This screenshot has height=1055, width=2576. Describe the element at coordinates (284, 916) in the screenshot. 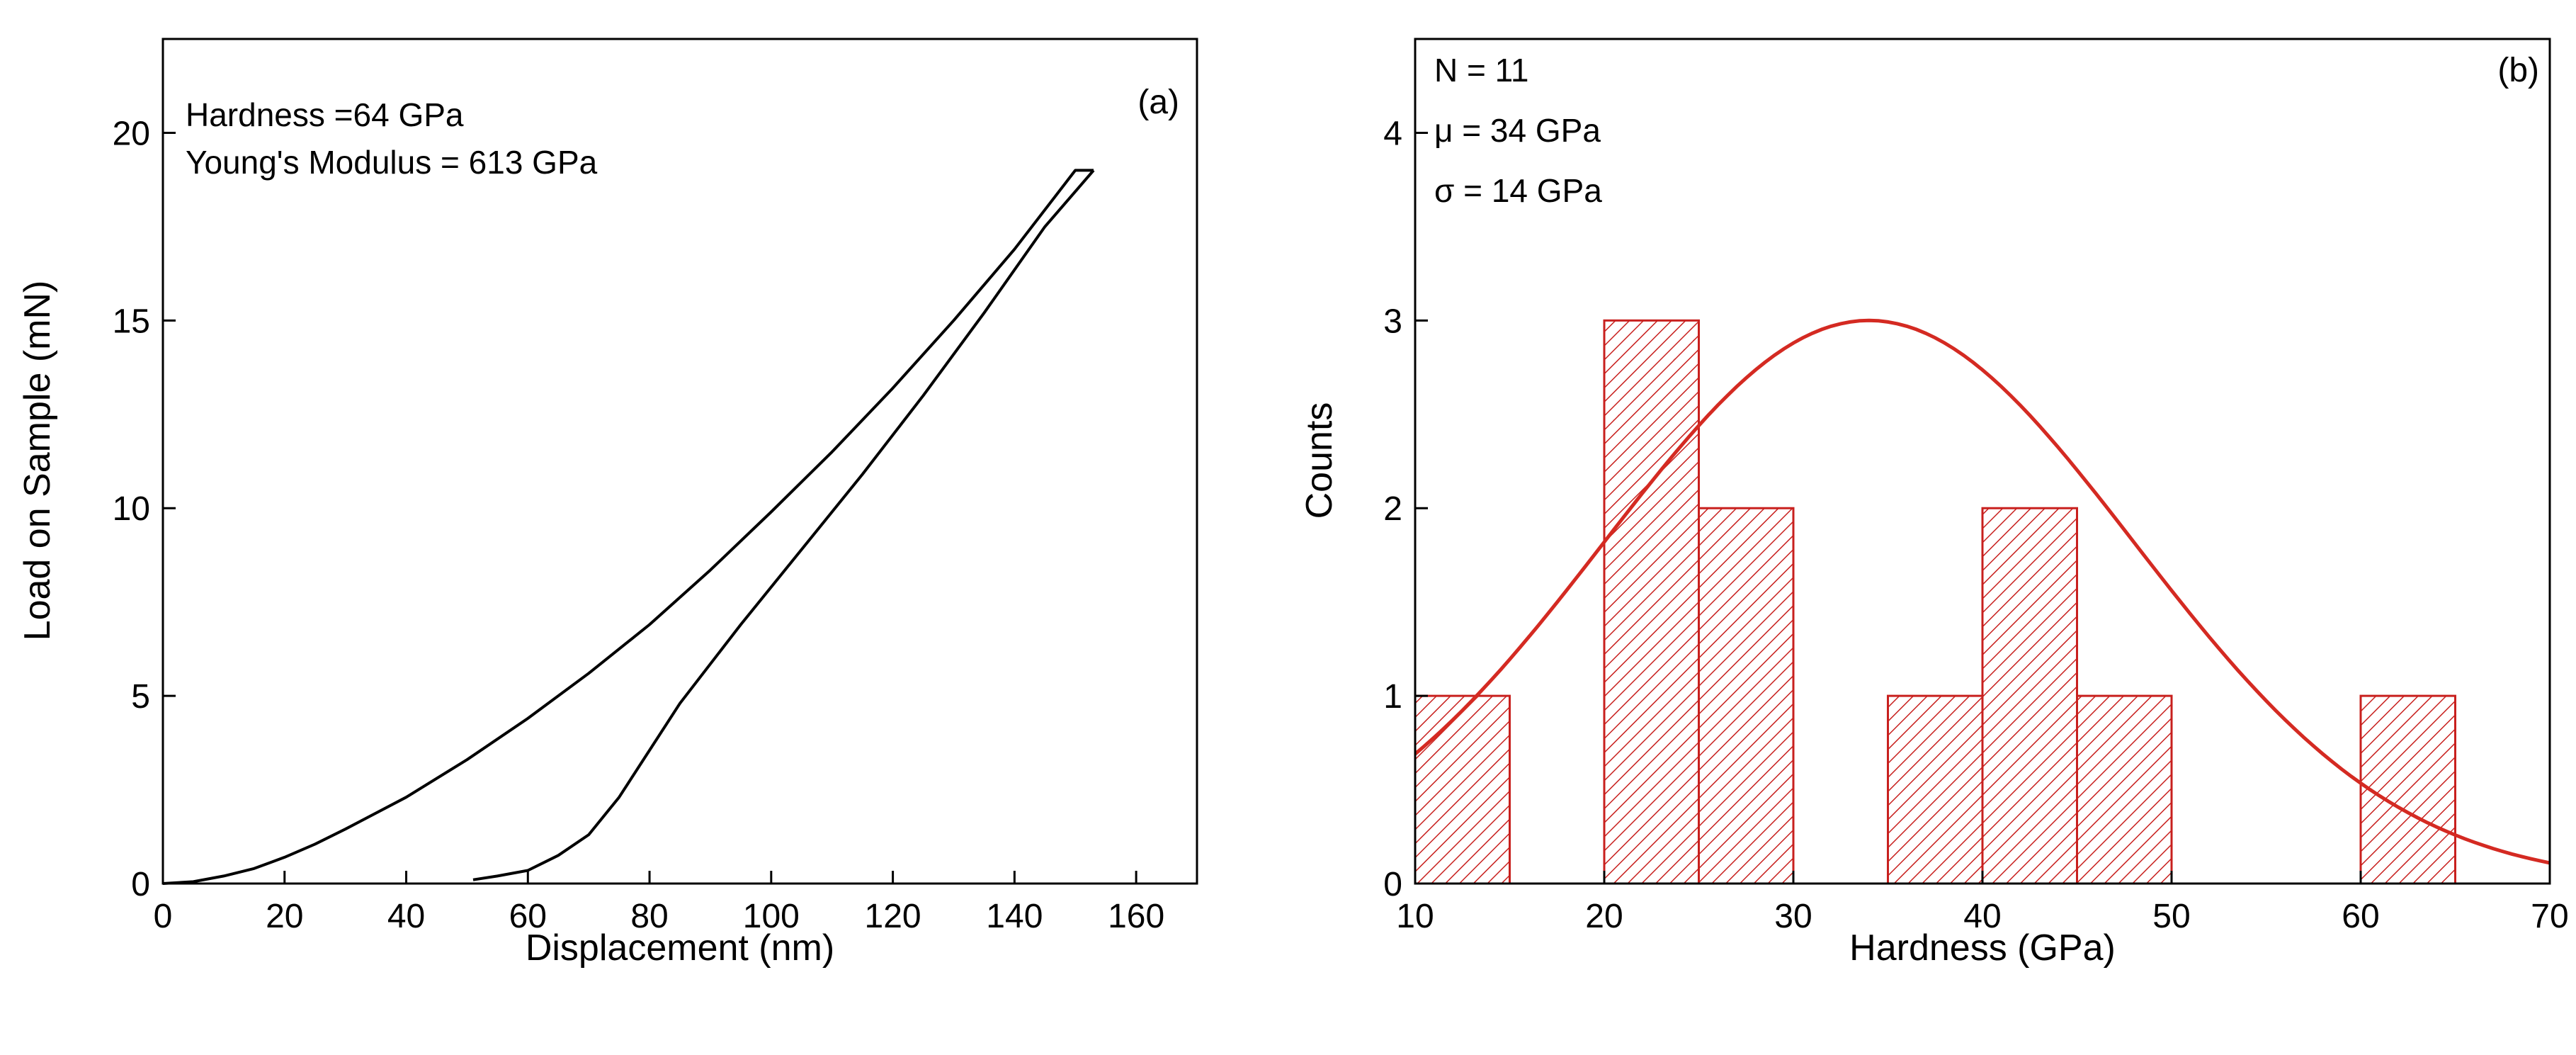

I see `panel-a-x-tick-label: 20` at that location.